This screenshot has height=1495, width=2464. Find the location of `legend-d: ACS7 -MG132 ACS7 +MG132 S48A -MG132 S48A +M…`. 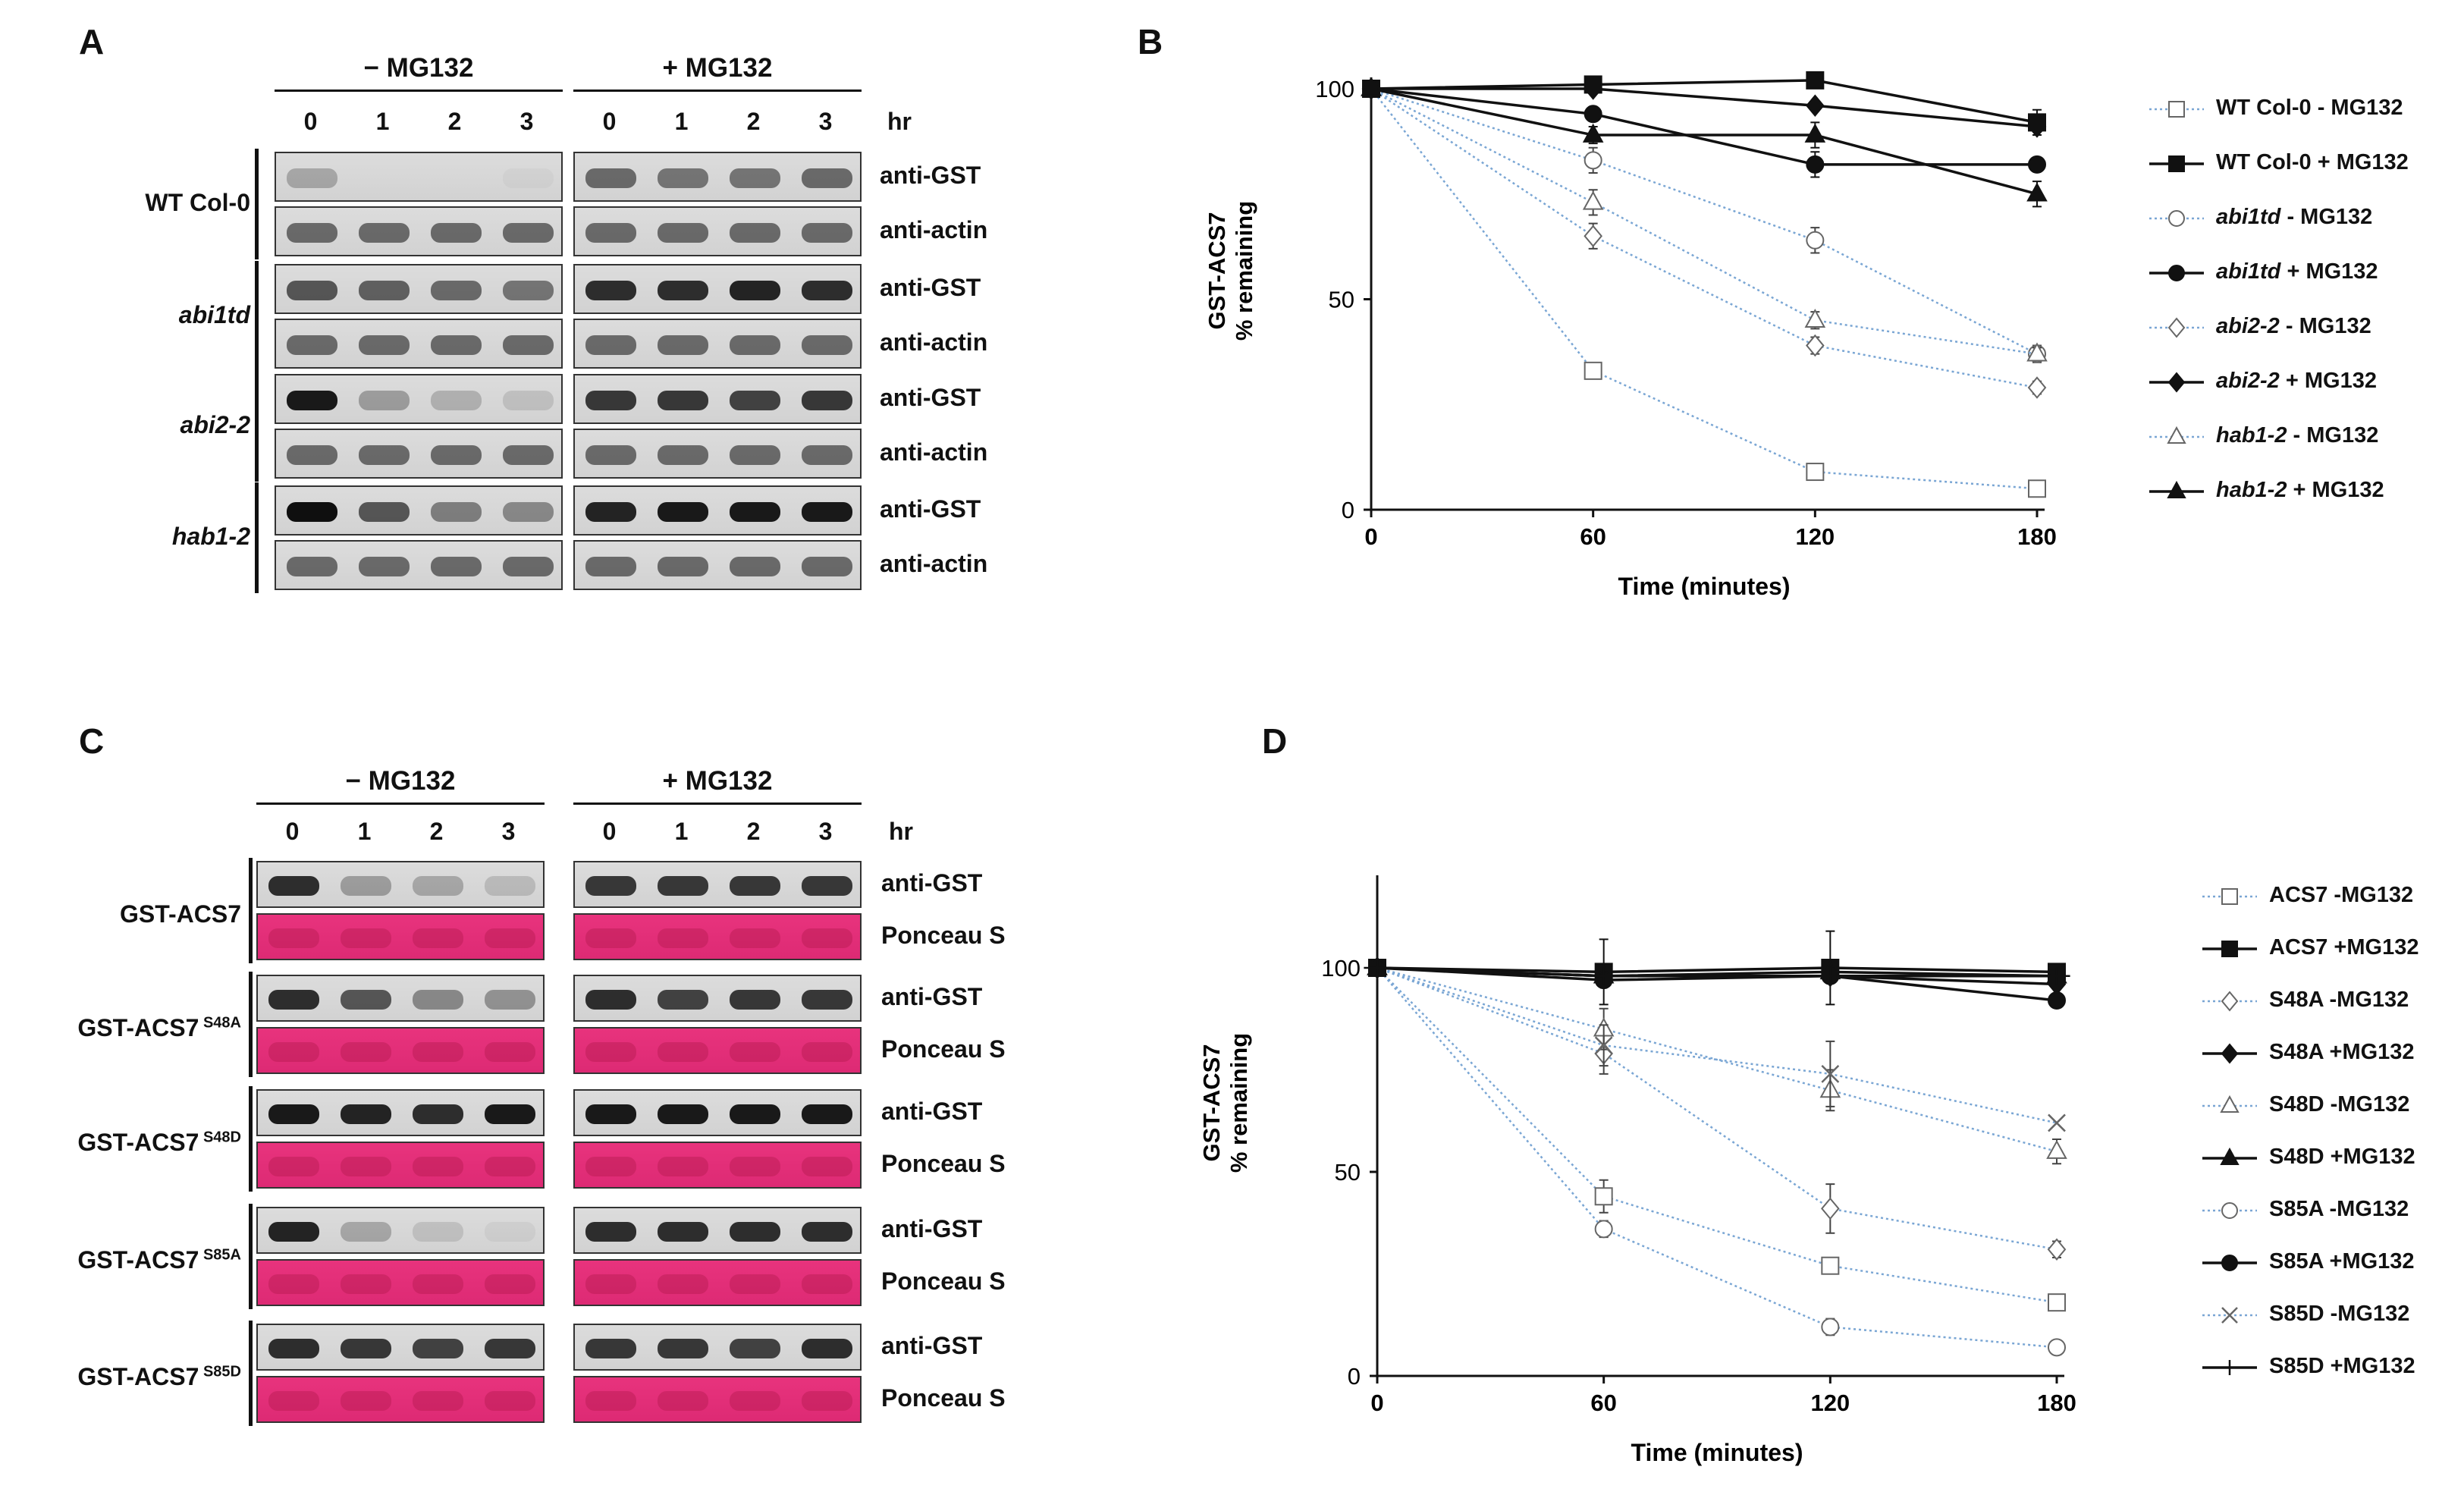

legend-d: ACS7 -MG132 ACS7 +MG132 S48A -MG132 S48A +M… is located at coordinates (2324, 1139).